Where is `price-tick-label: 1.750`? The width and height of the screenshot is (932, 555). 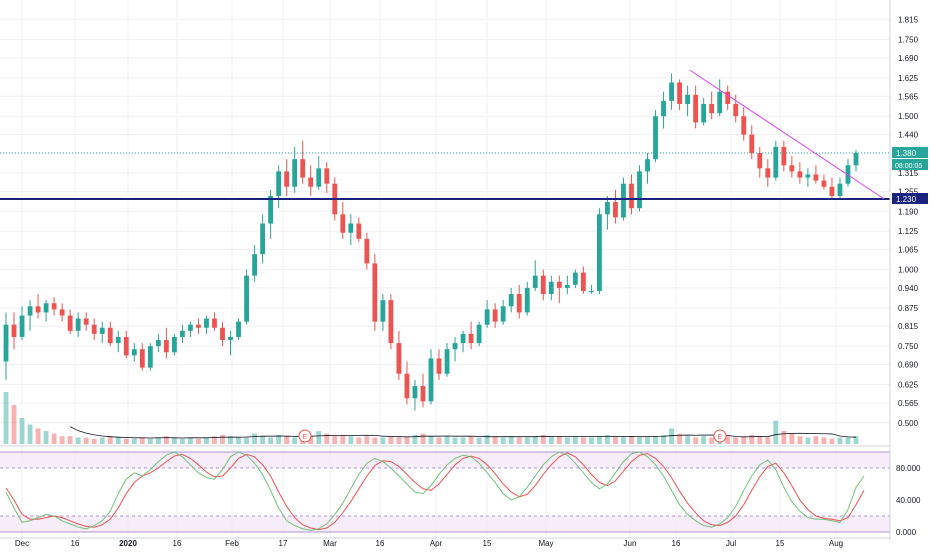 price-tick-label: 1.750 is located at coordinates (908, 40).